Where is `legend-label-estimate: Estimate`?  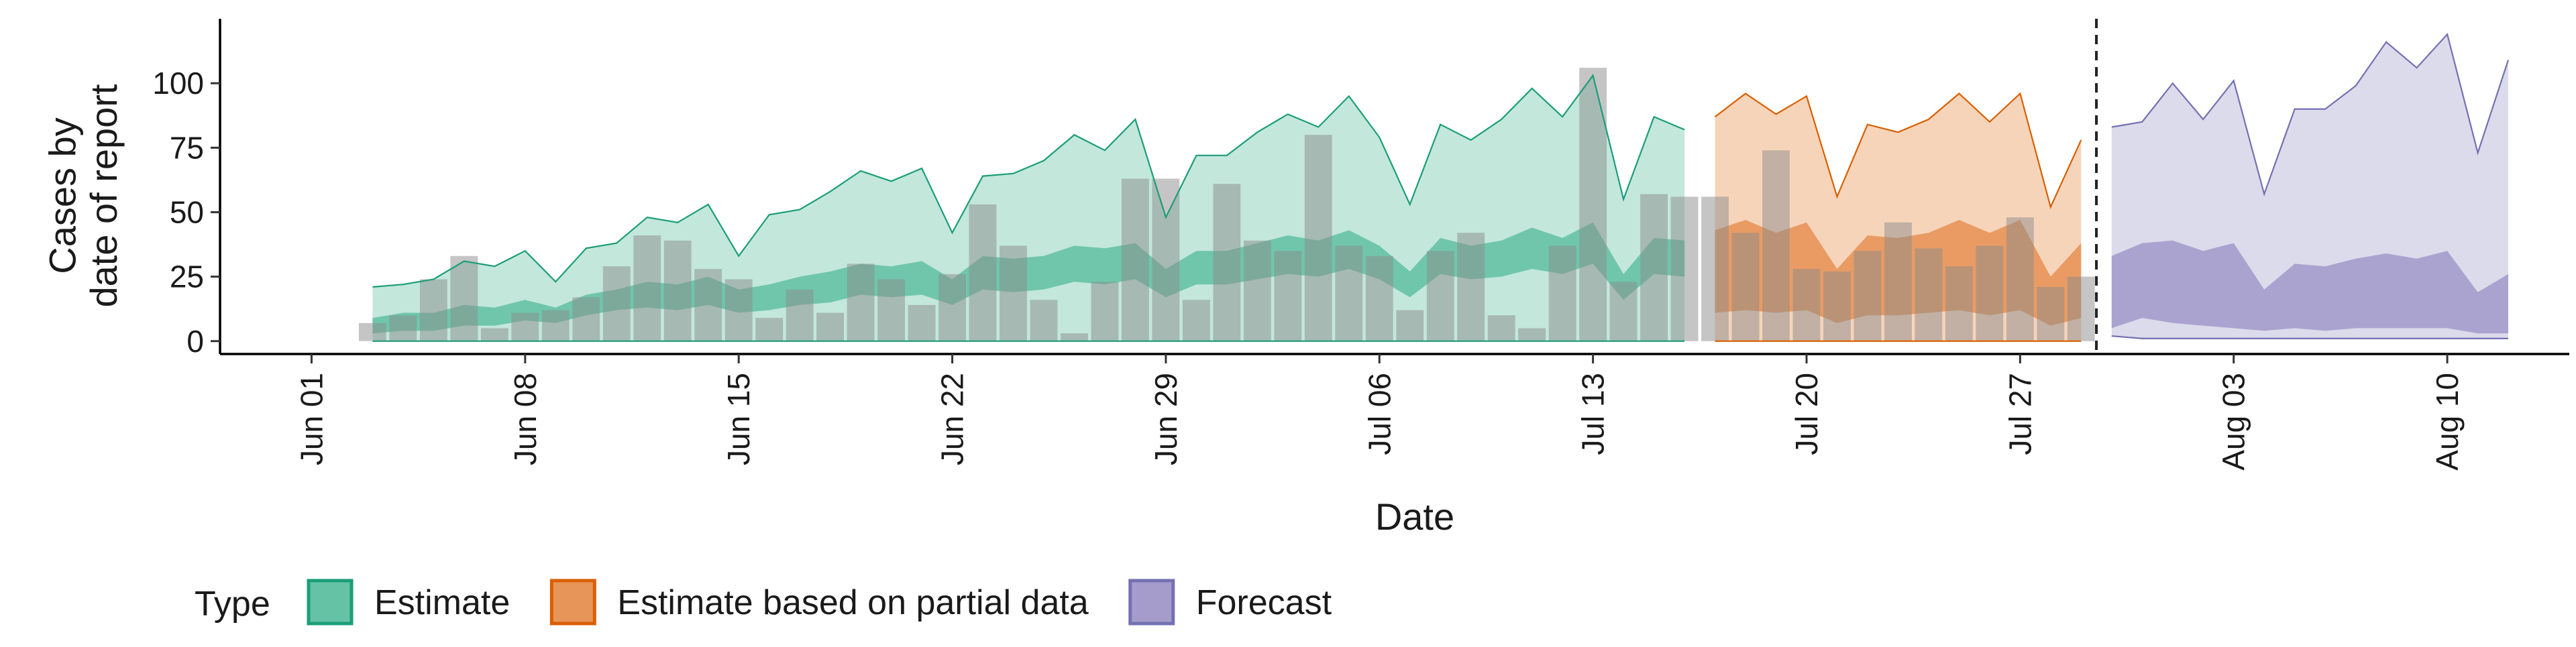
legend-label-estimate: Estimate is located at coordinates (442, 602).